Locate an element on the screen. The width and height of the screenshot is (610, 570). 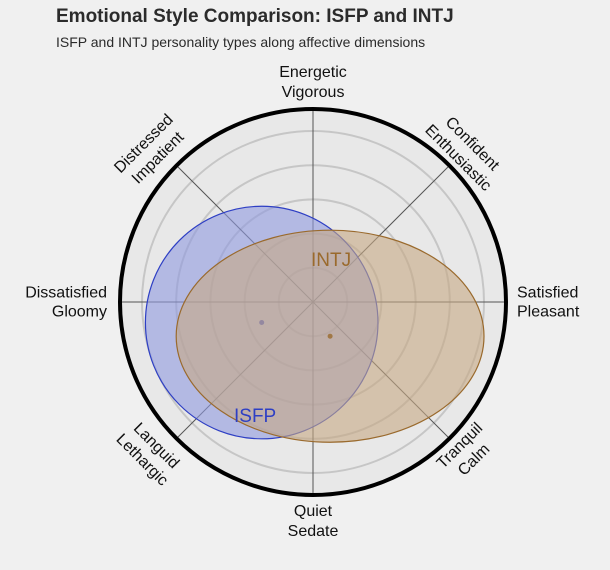
series-intj-center is located at coordinates (330, 336).